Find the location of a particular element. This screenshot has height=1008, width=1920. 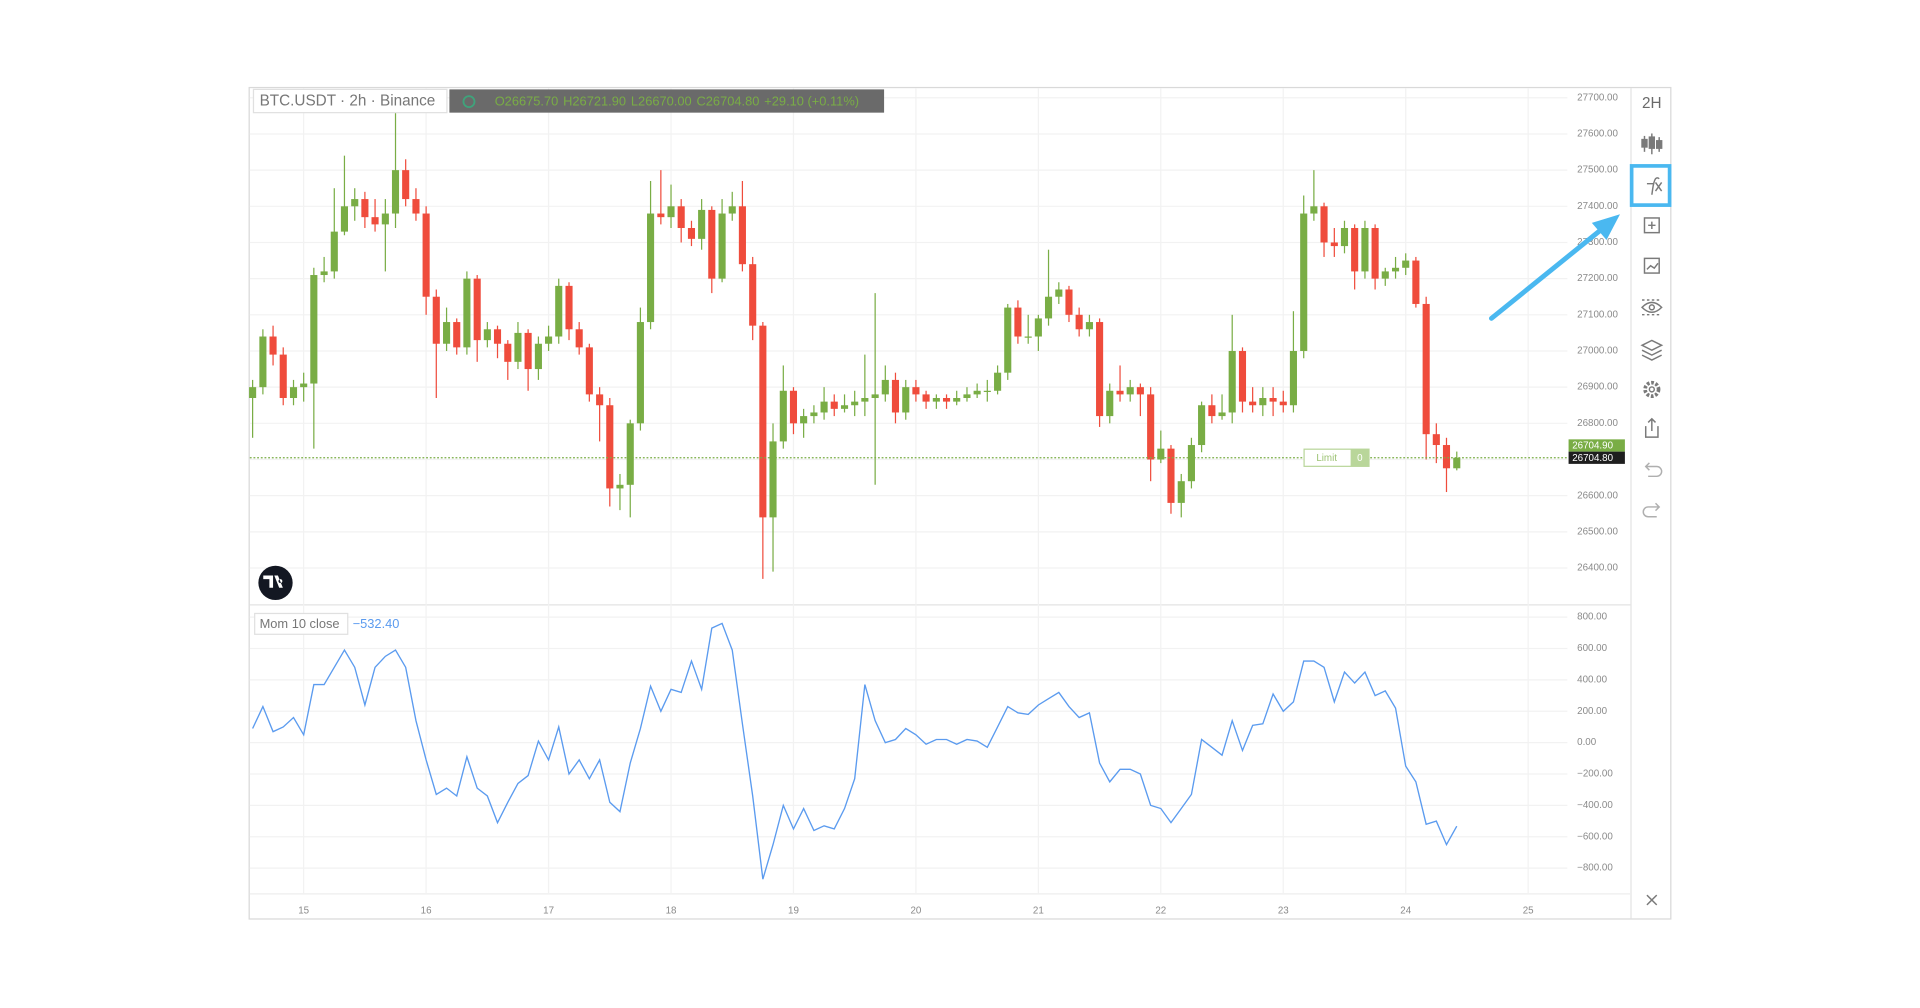

y-tick-label: 400.00 is located at coordinates (1592, 679).